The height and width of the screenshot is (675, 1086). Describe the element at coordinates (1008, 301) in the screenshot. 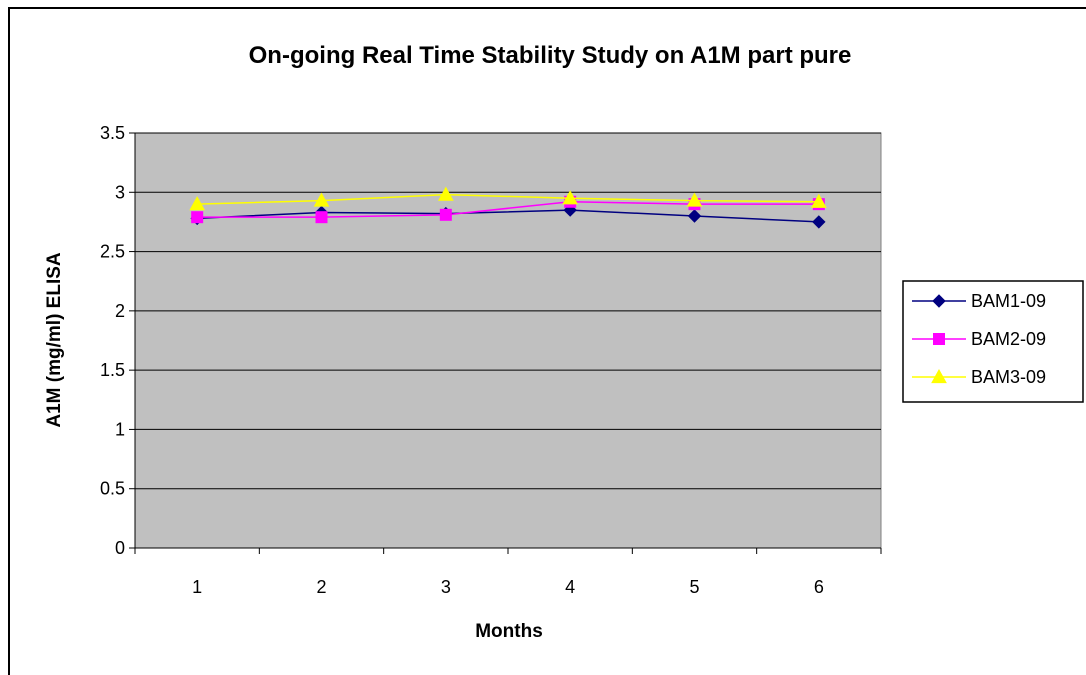

I see `legend-label-bam1-09: BAM1-09` at that location.